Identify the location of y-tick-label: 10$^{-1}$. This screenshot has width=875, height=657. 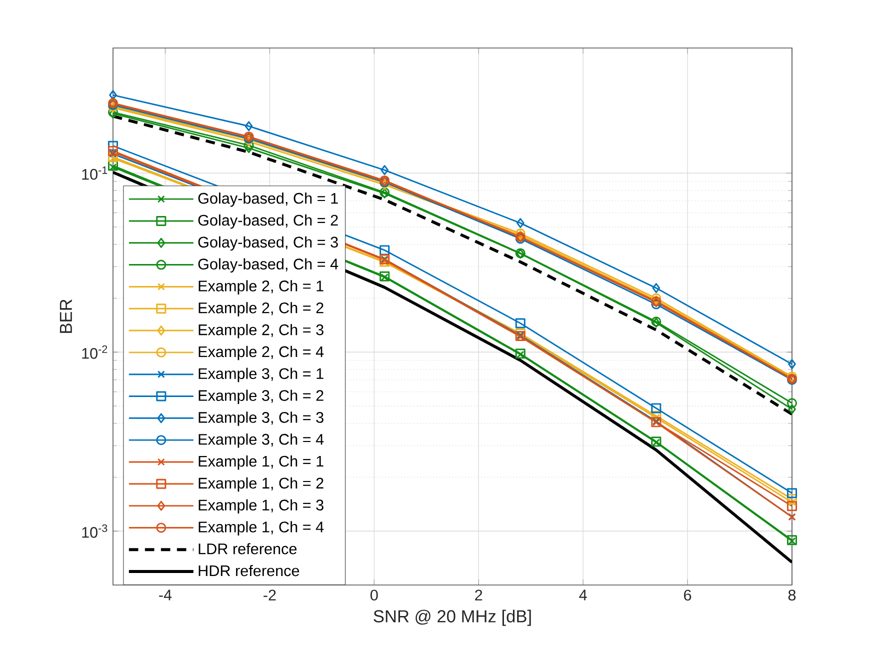
(95, 173).